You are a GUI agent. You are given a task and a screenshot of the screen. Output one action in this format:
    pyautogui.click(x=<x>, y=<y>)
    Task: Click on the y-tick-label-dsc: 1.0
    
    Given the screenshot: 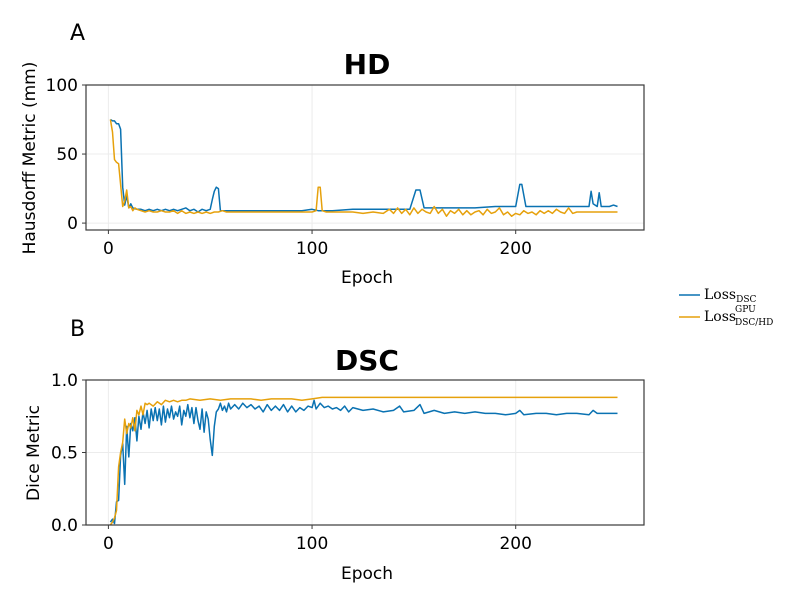 What is the action you would take?
    pyautogui.click(x=64, y=381)
    